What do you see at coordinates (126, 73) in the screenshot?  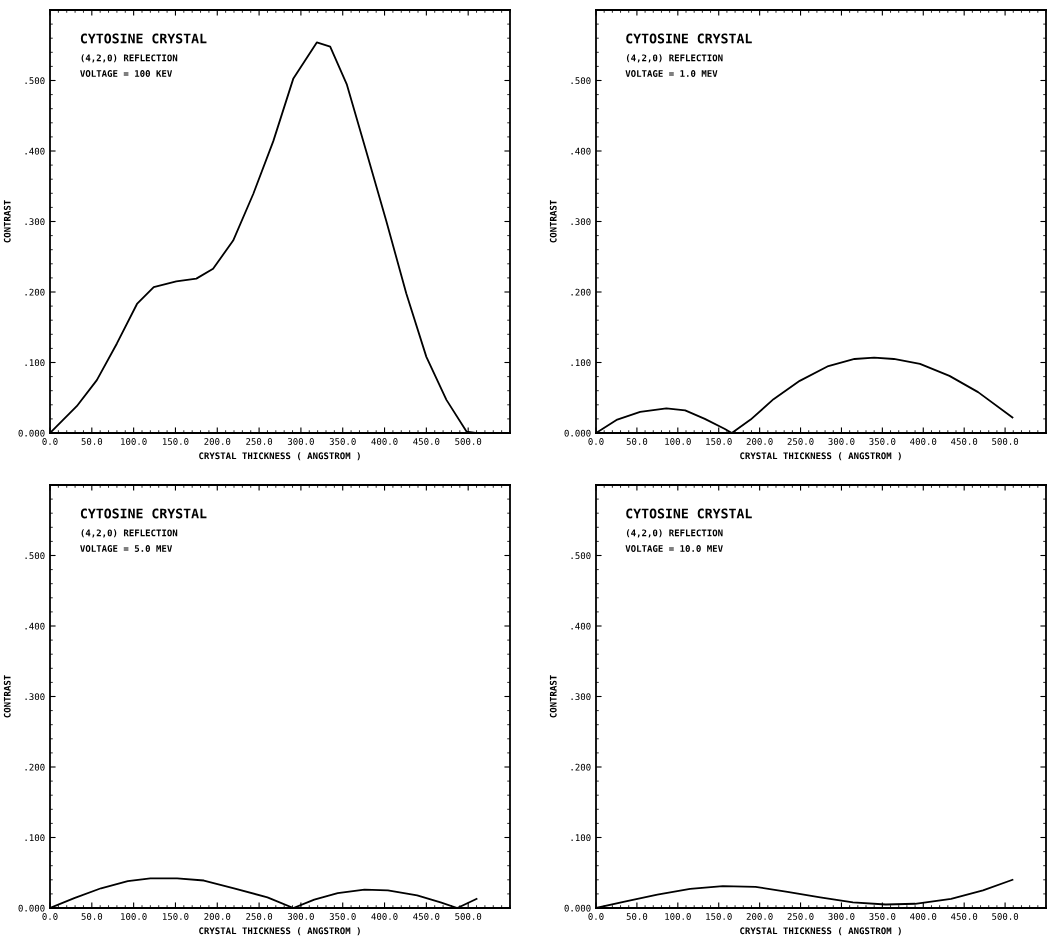 I see `annotation: VOLTAGE = 100 KEV` at bounding box center [126, 73].